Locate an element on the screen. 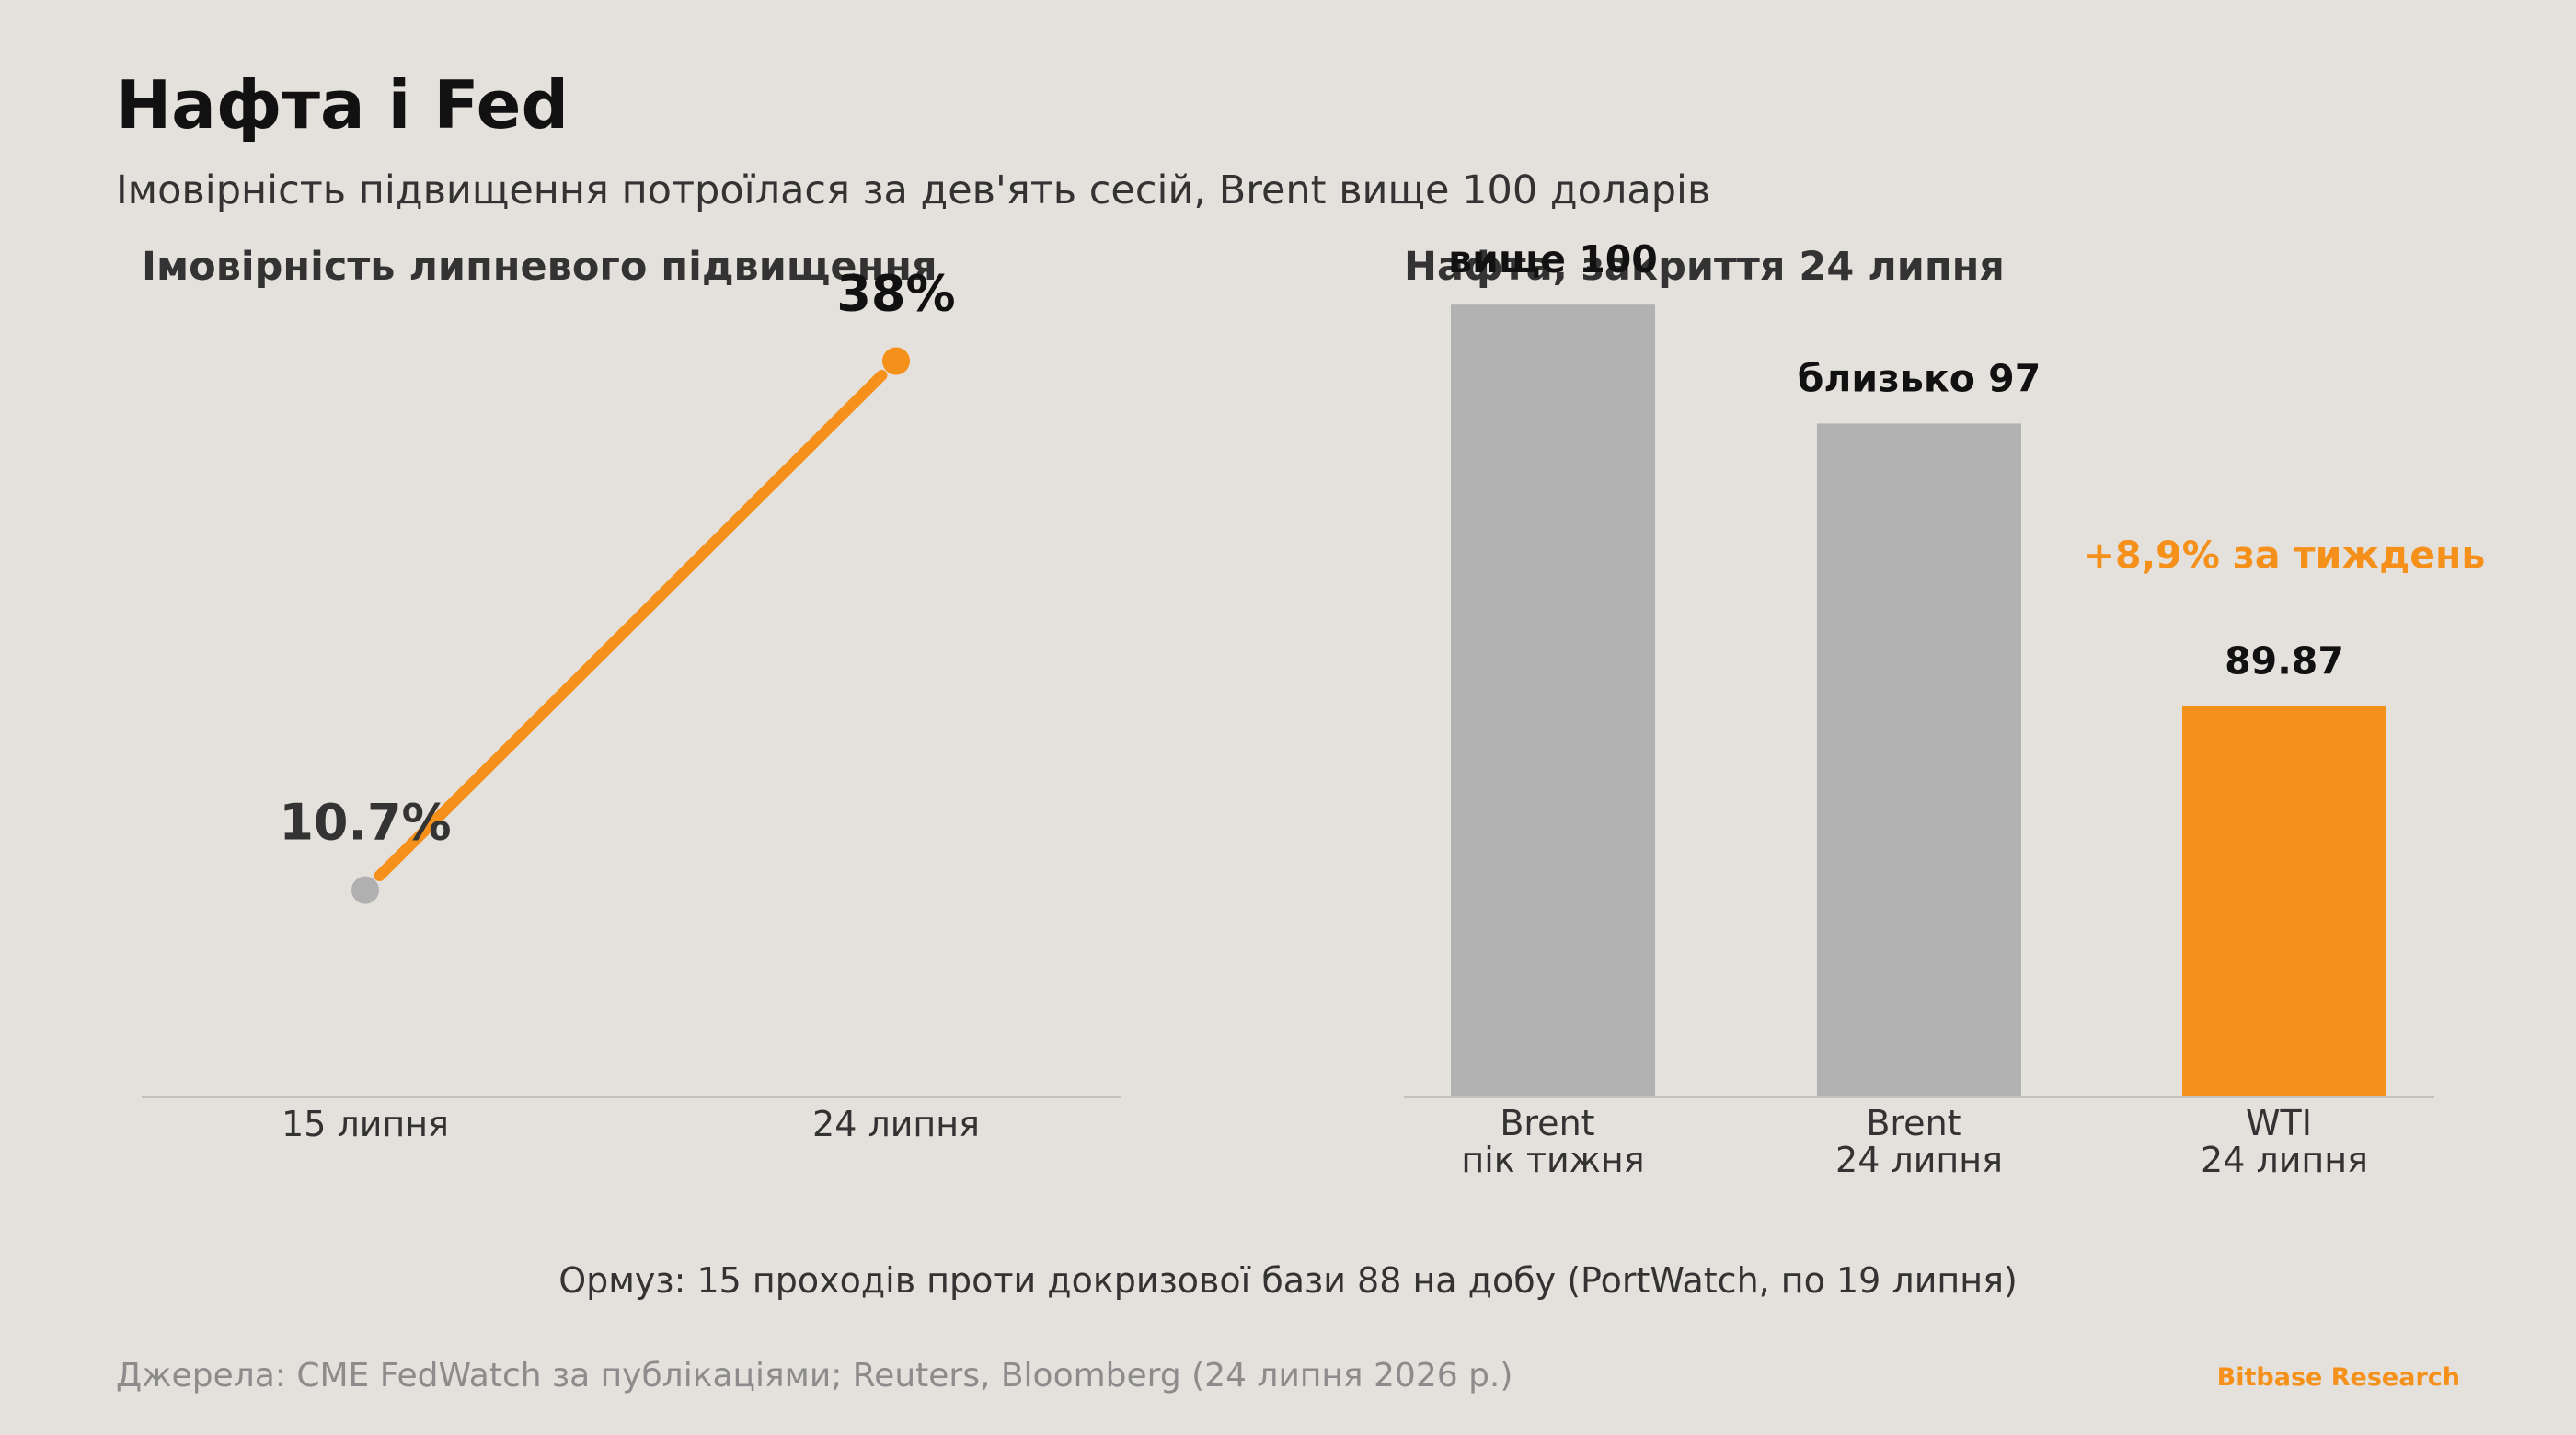 The height and width of the screenshot is (1435, 2576). bar-chart-title: Нафта, закриття 24 липня is located at coordinates (1704, 267).